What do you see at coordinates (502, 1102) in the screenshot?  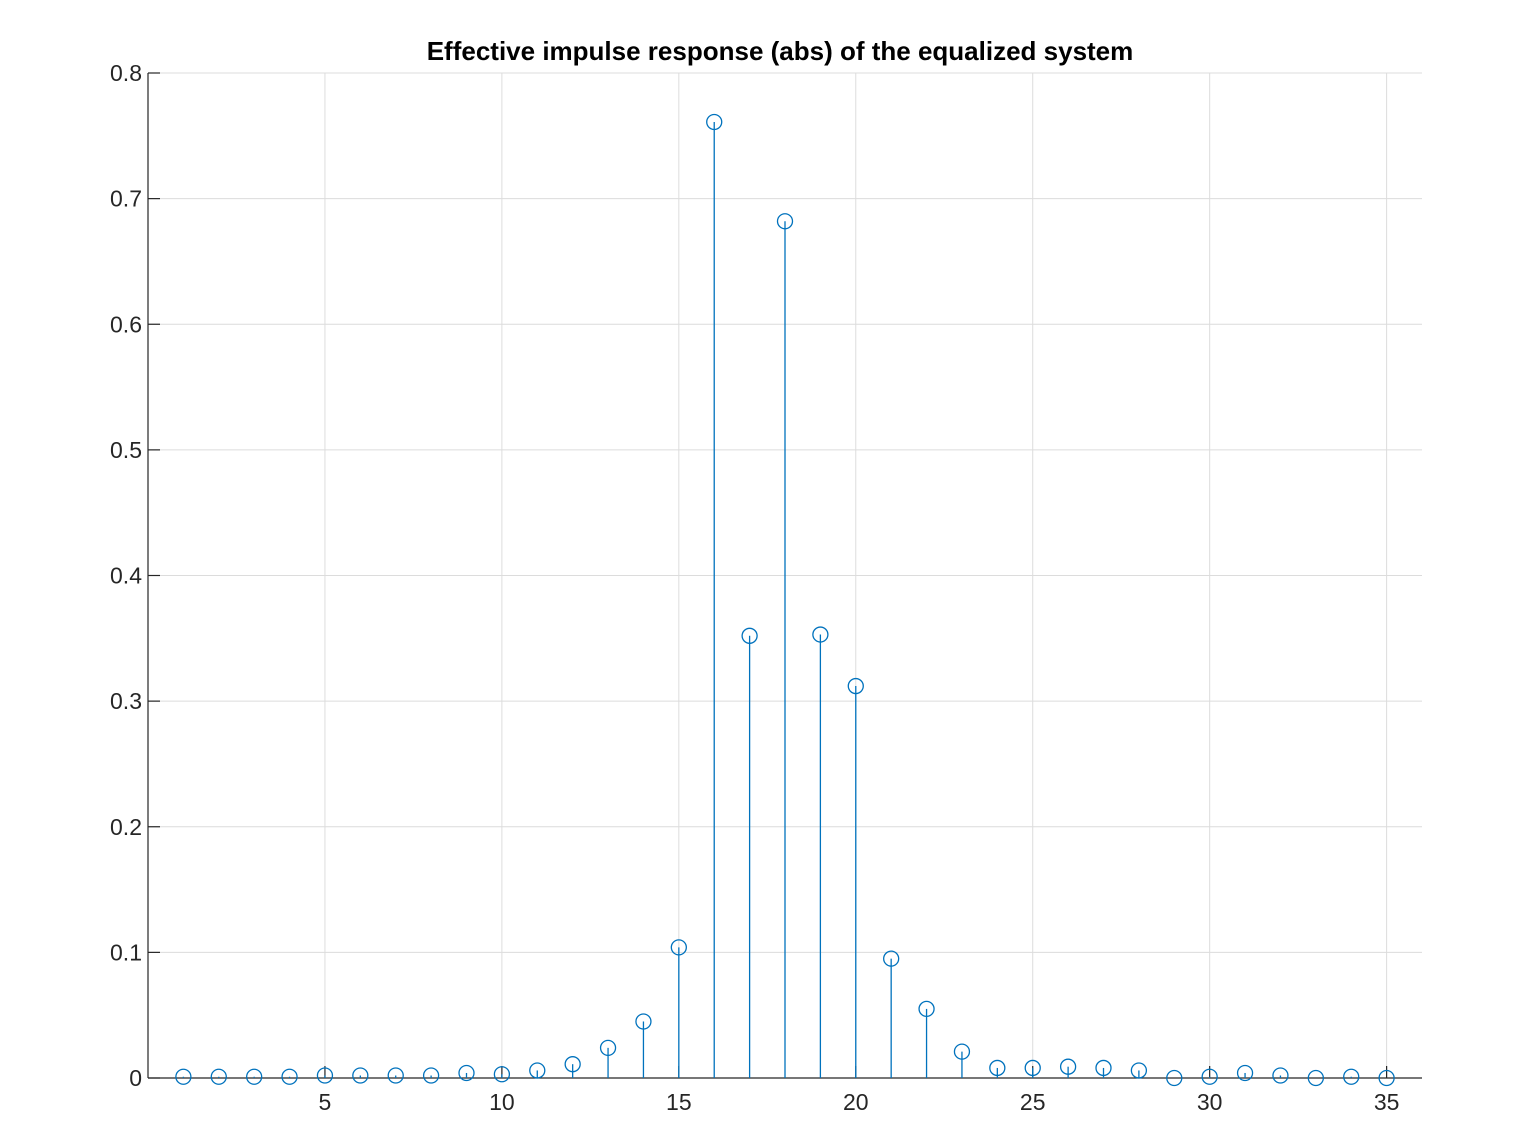 I see `x-tick-label: 10` at bounding box center [502, 1102].